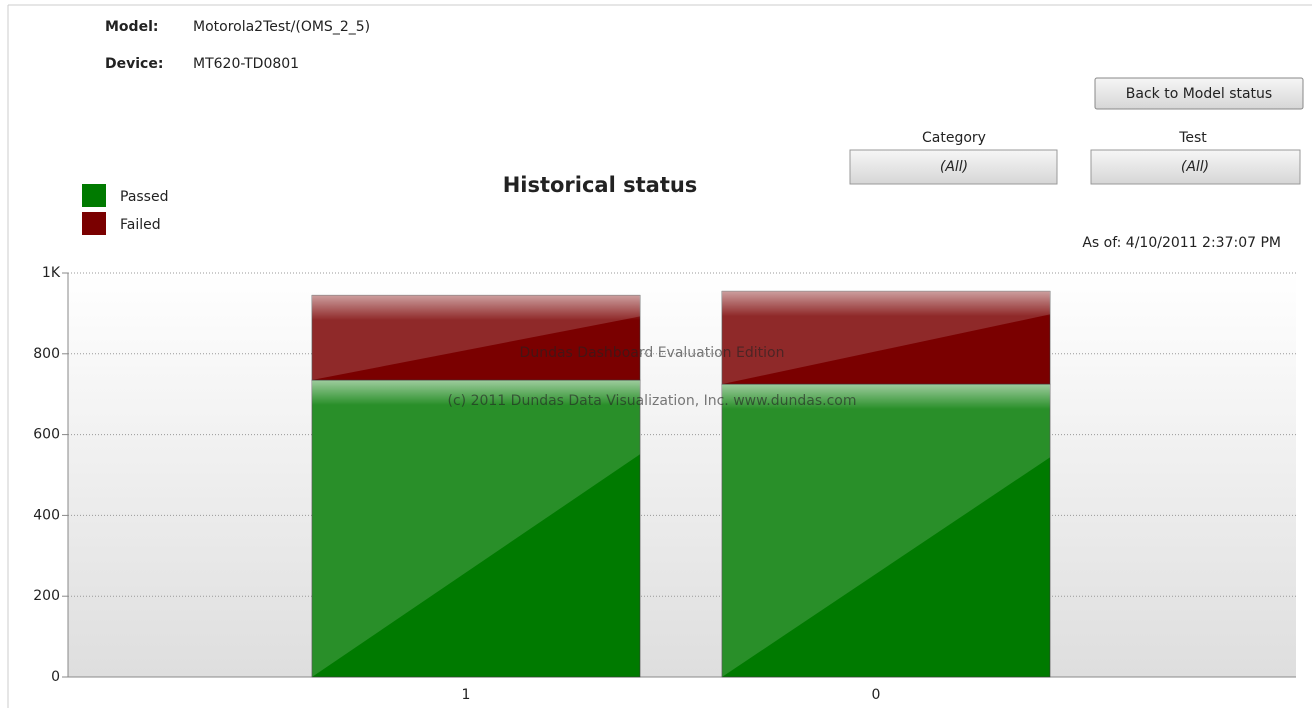 The height and width of the screenshot is (708, 1312). What do you see at coordinates (140, 225) in the screenshot?
I see `legend-label: Failed` at bounding box center [140, 225].